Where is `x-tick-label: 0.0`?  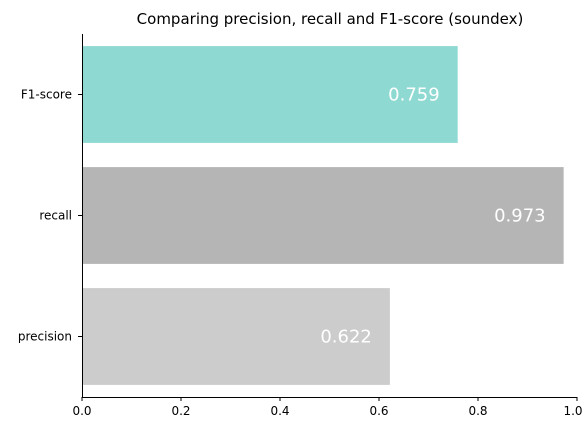
x-tick-label: 0.0 is located at coordinates (81, 411).